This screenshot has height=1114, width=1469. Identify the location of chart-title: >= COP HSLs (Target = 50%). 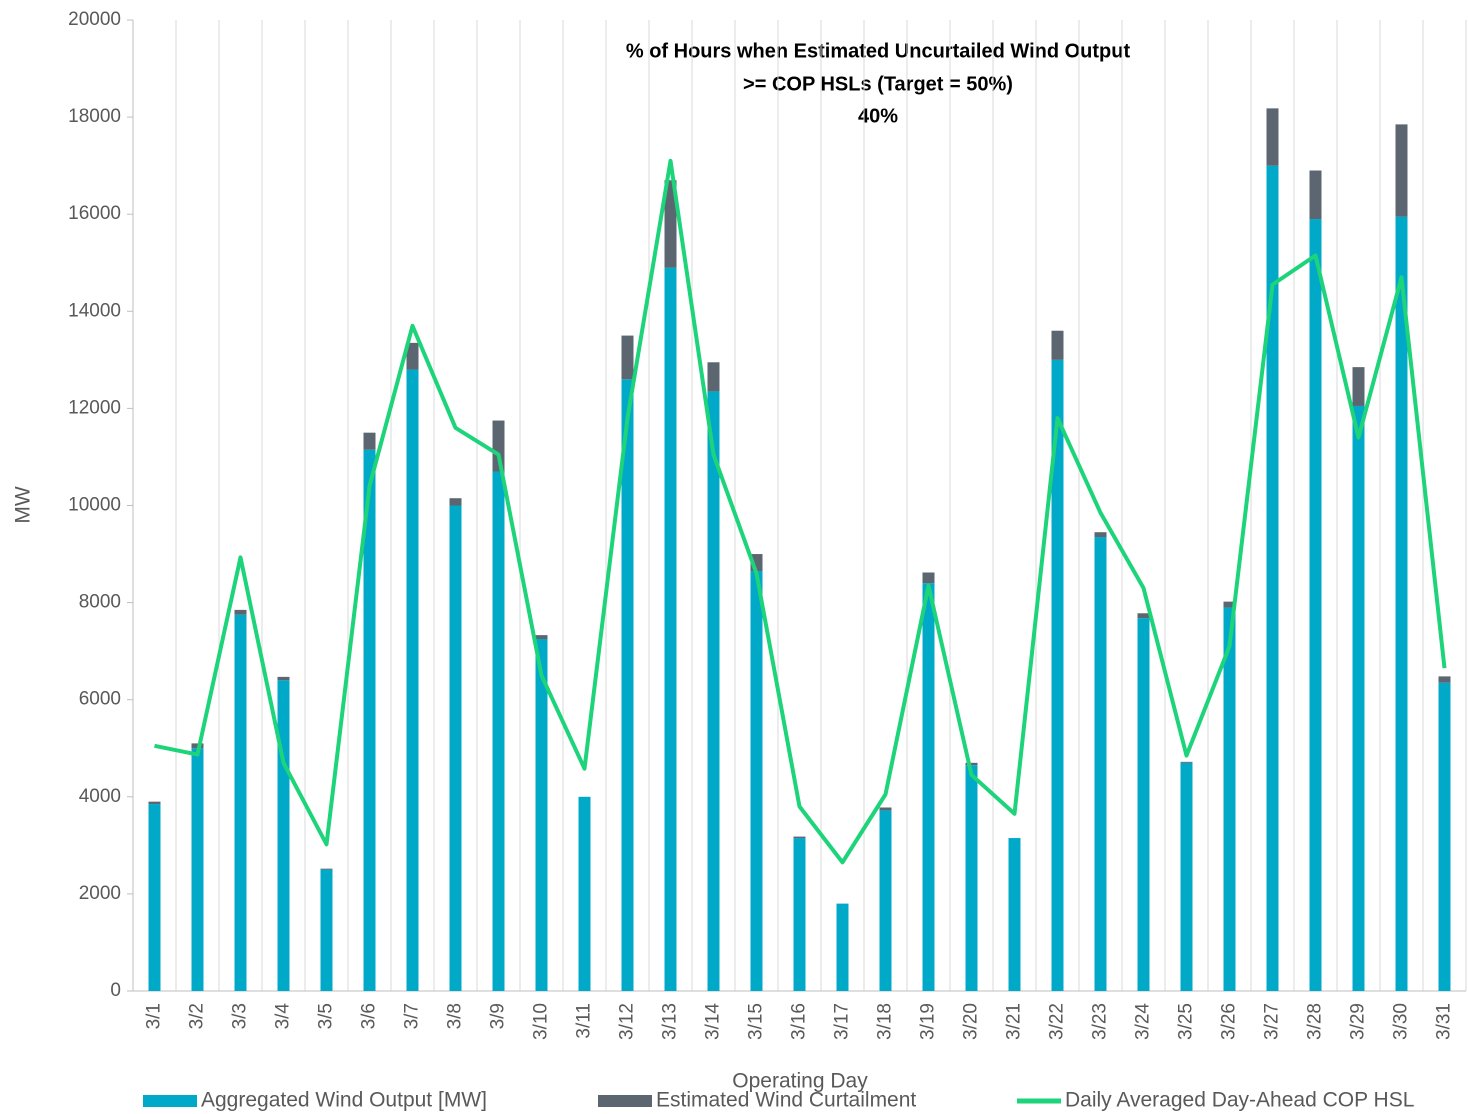
(878, 84).